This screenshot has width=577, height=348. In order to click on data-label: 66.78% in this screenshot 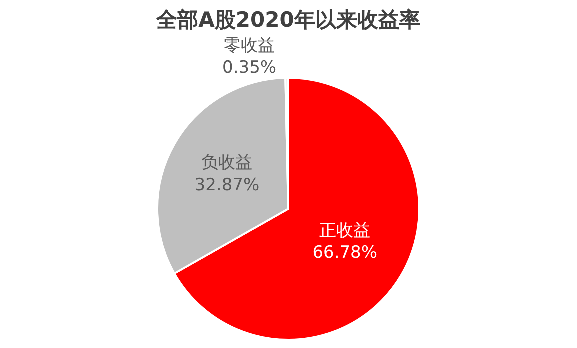, I will do `click(345, 253)`.